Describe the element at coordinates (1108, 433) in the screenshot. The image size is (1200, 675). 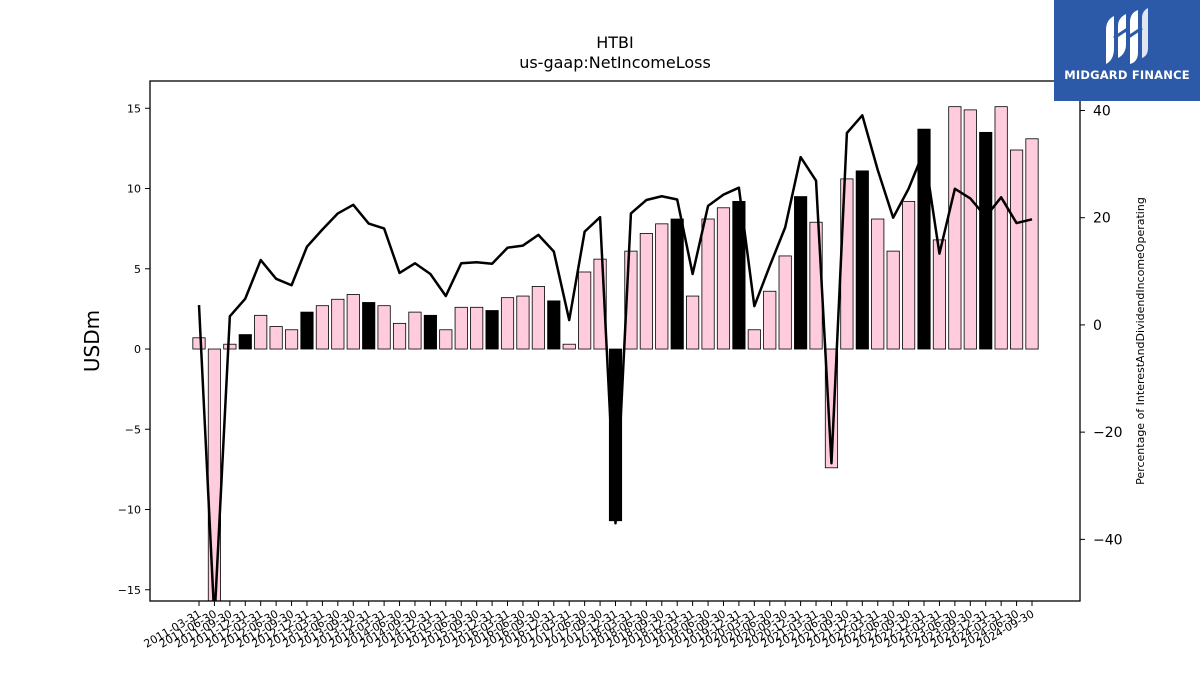
I see `y2-tick-label: −20` at that location.